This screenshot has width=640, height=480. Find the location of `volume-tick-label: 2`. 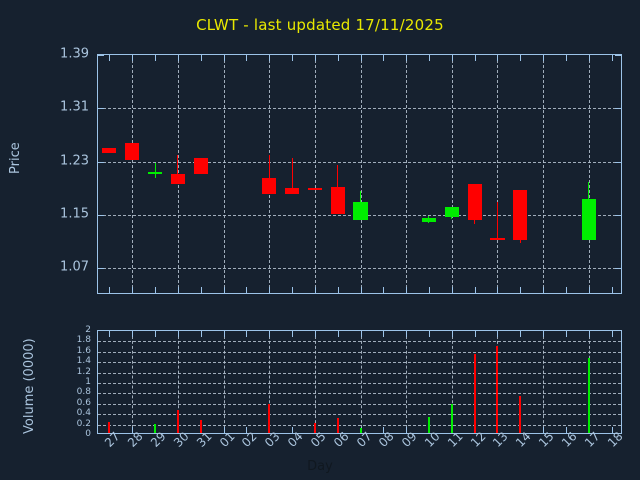

volume-tick-label: 2 is located at coordinates (88, 330).